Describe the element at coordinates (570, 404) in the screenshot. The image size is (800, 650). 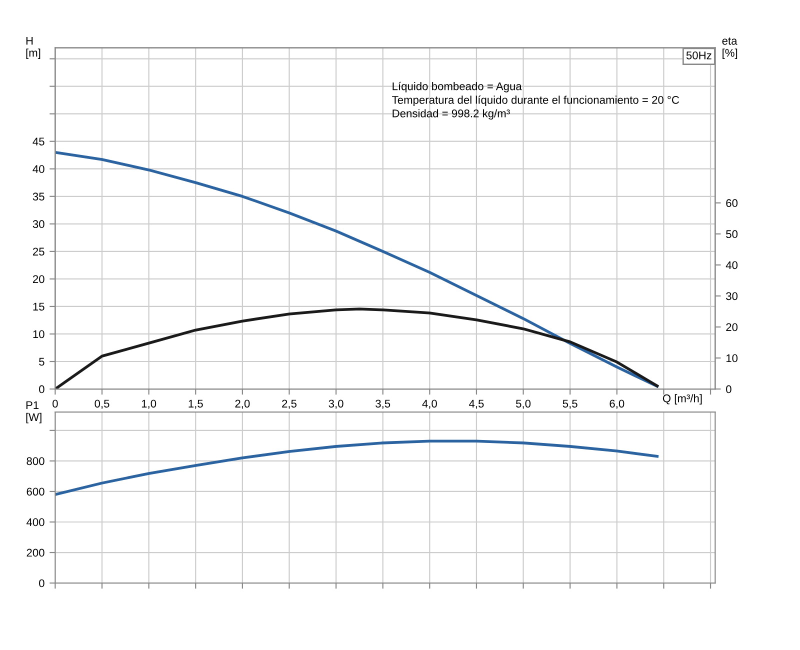
I see `x-tick-label: 5,5` at that location.